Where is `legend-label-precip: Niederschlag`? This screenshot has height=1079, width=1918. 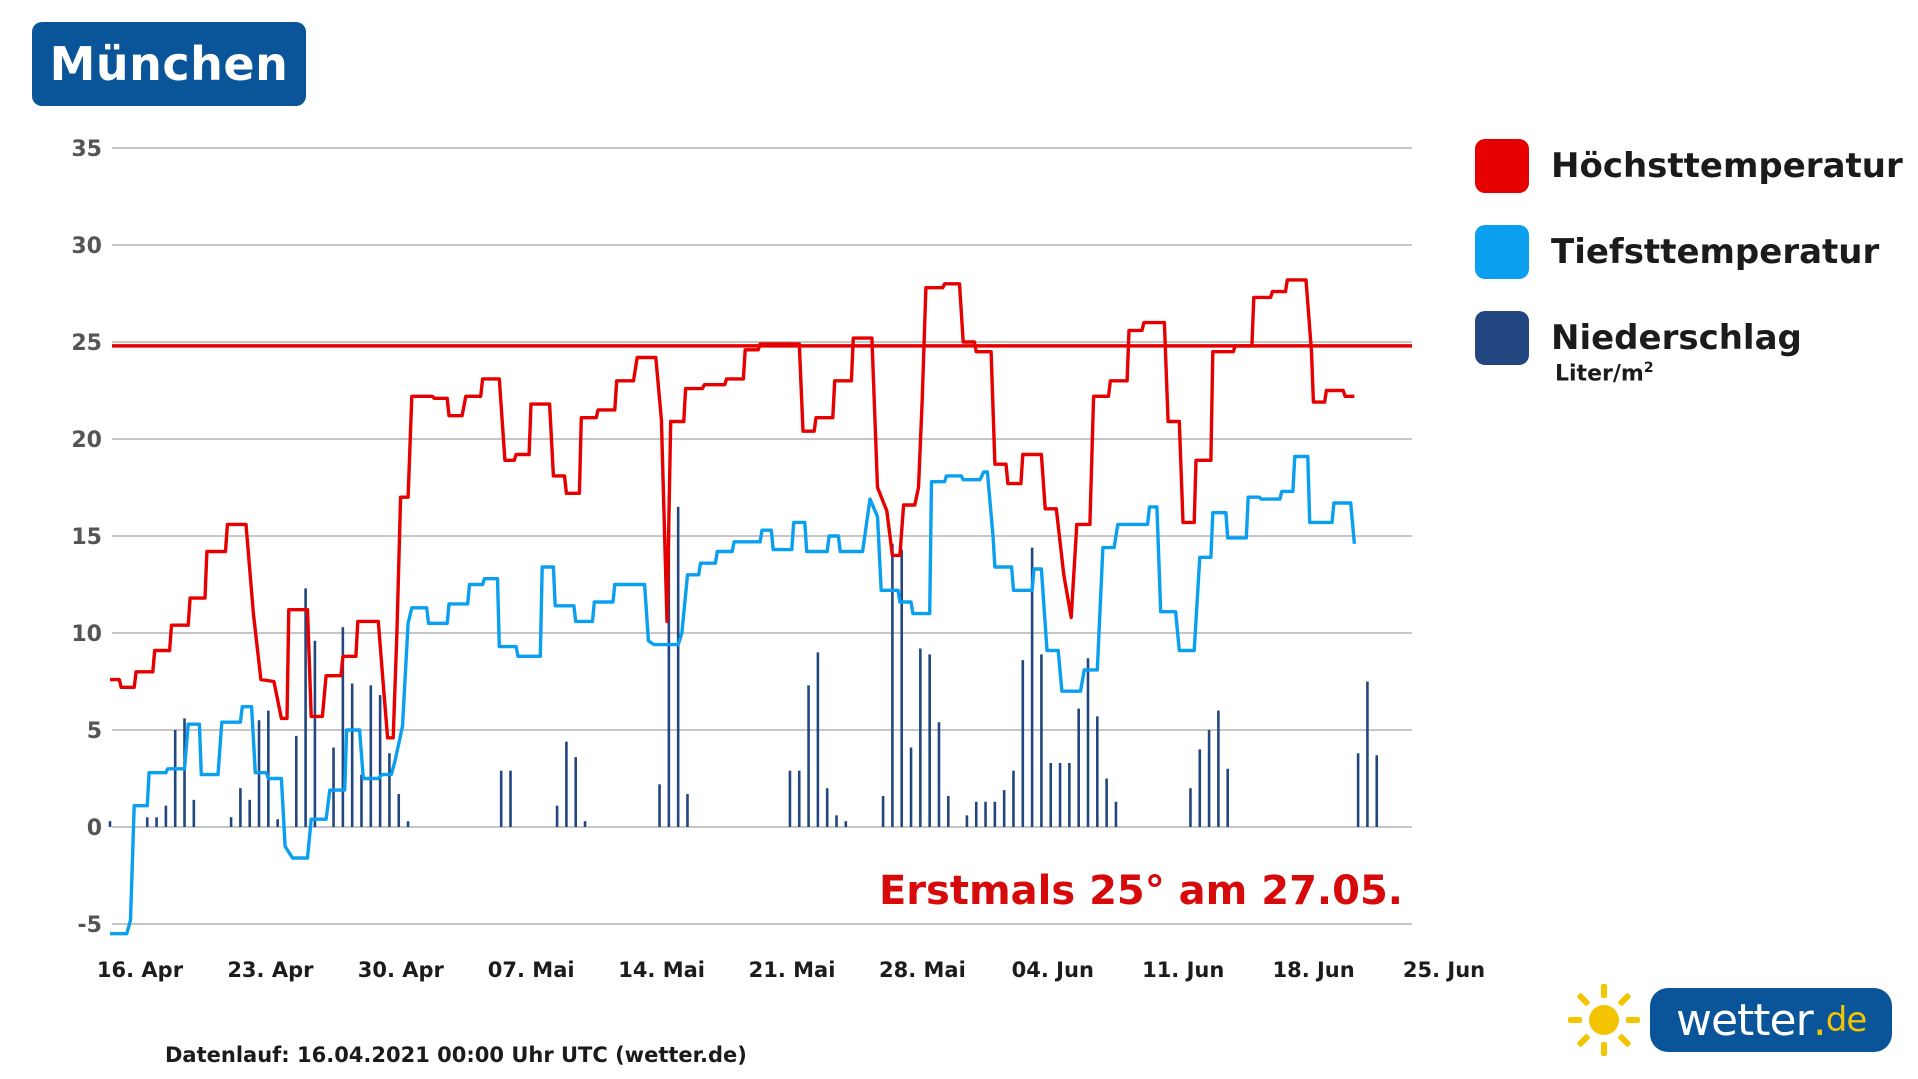
legend-label-precip: Niederschlag is located at coordinates (1676, 338).